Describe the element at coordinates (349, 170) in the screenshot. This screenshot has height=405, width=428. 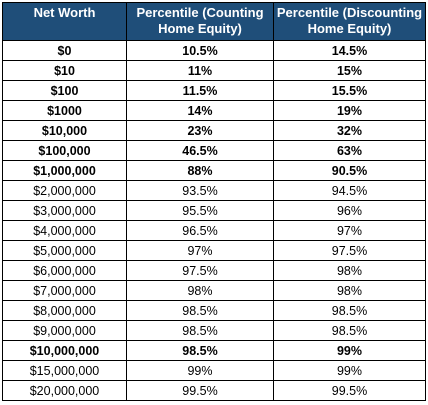
I see `cell-percentile-discounting: 90.5%` at that location.